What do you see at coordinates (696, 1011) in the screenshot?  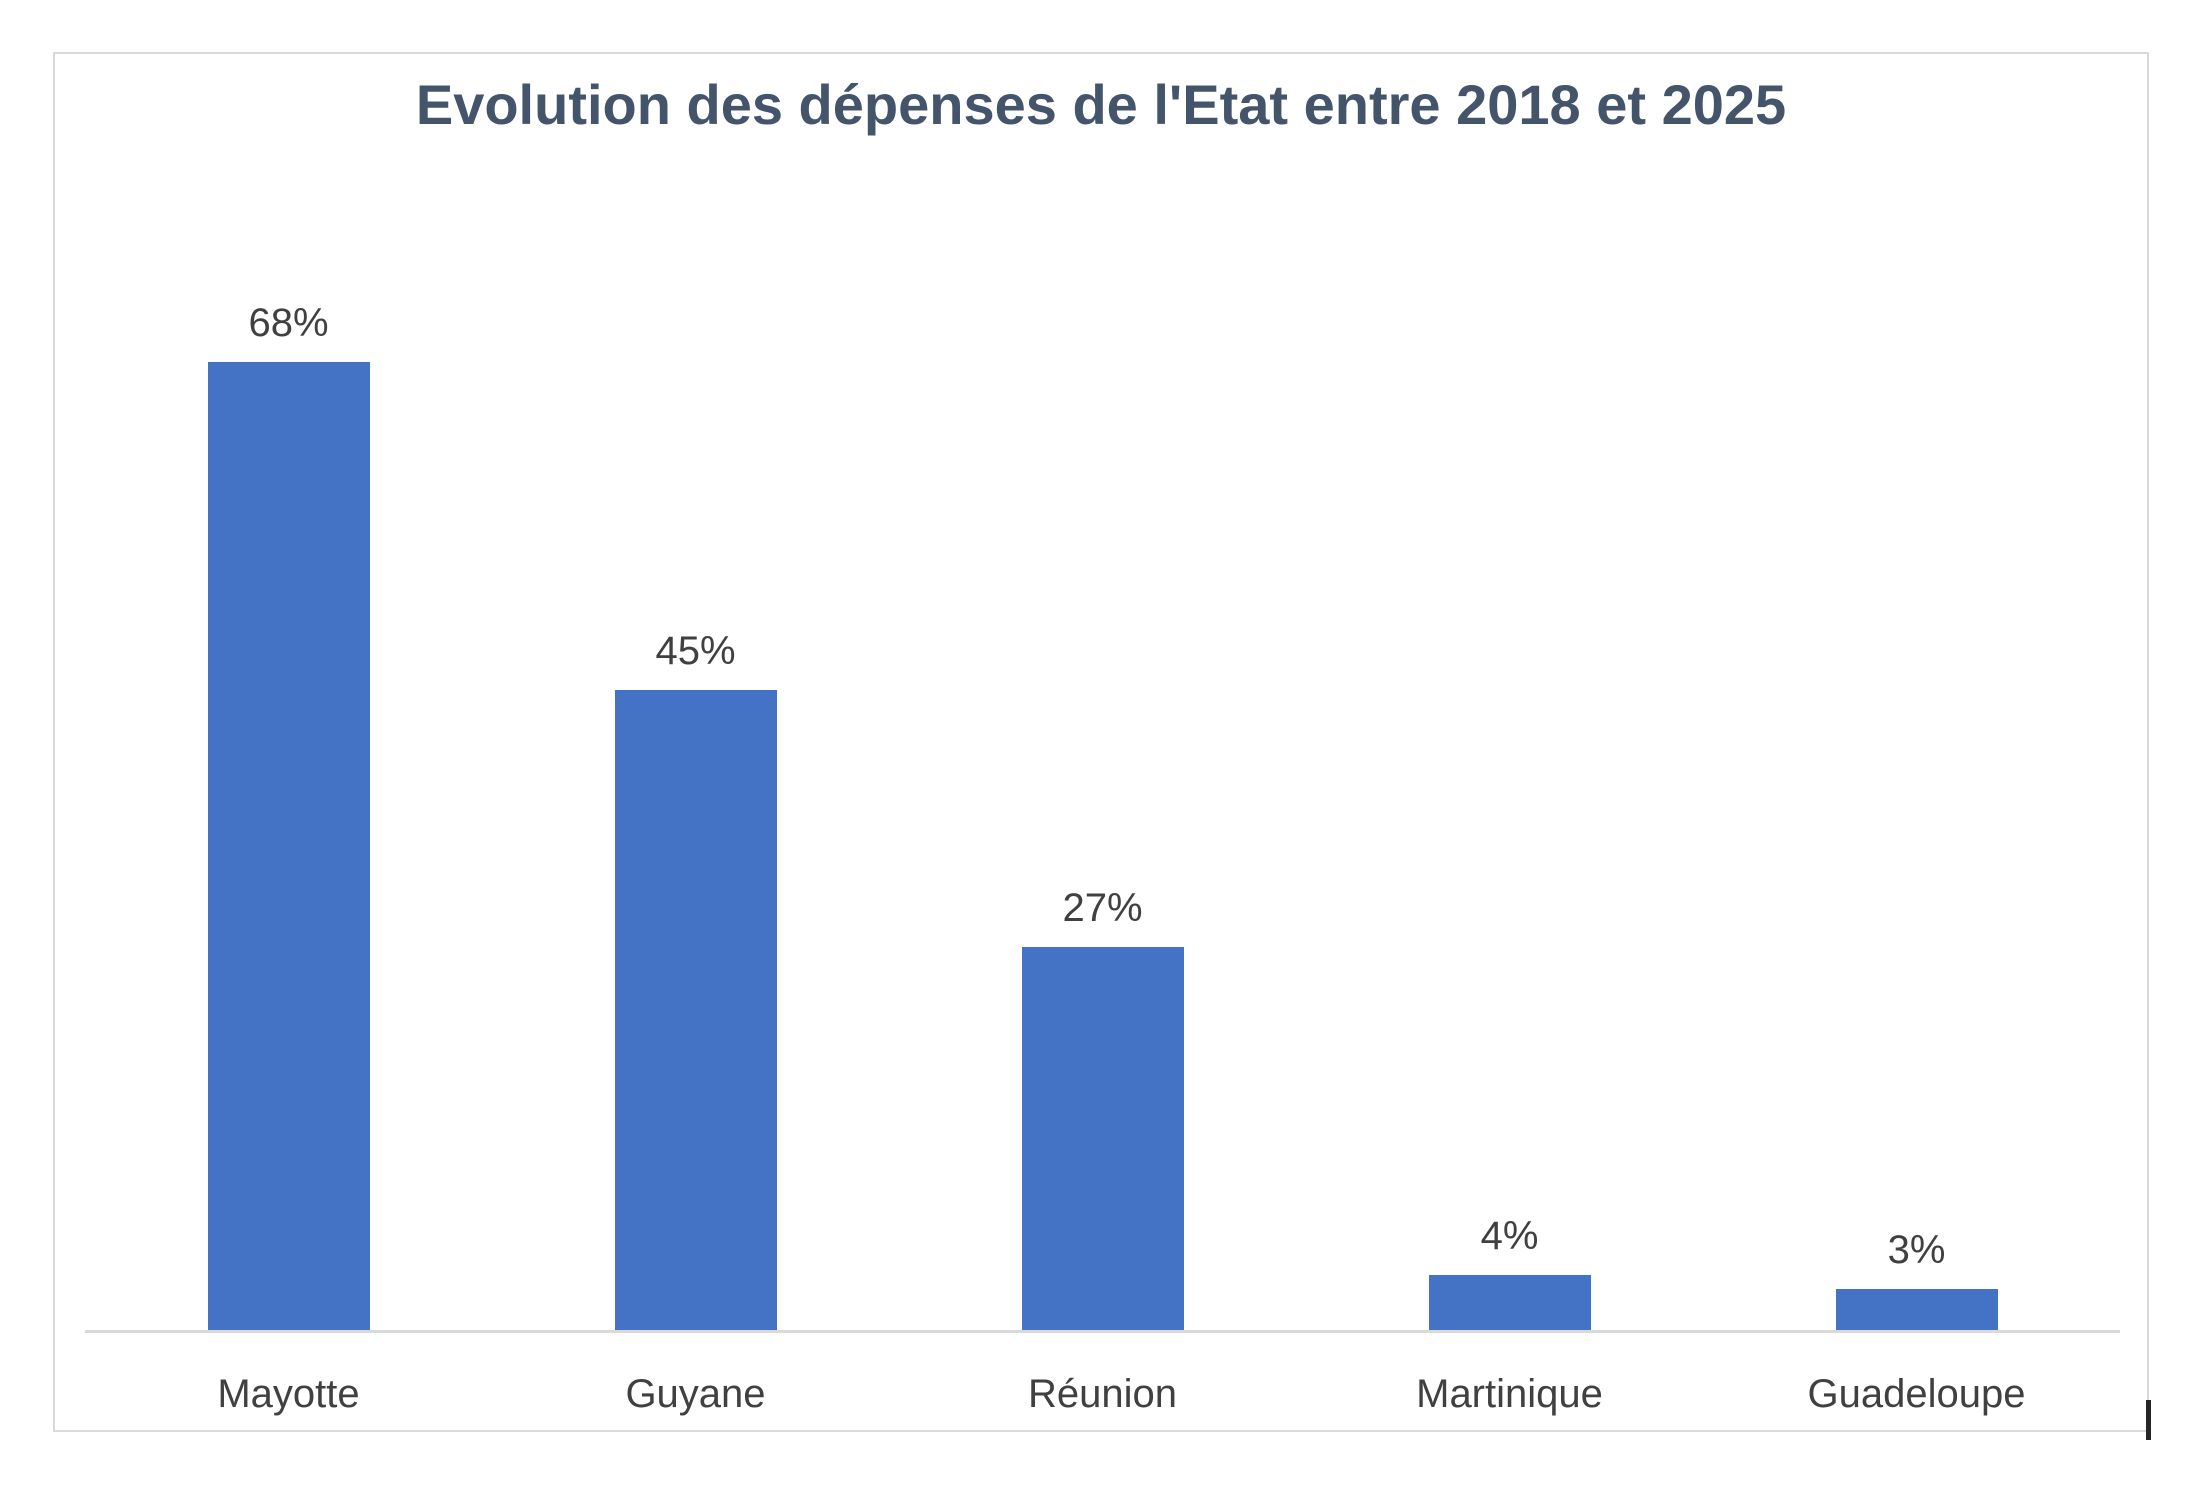 I see `bar-guyane` at bounding box center [696, 1011].